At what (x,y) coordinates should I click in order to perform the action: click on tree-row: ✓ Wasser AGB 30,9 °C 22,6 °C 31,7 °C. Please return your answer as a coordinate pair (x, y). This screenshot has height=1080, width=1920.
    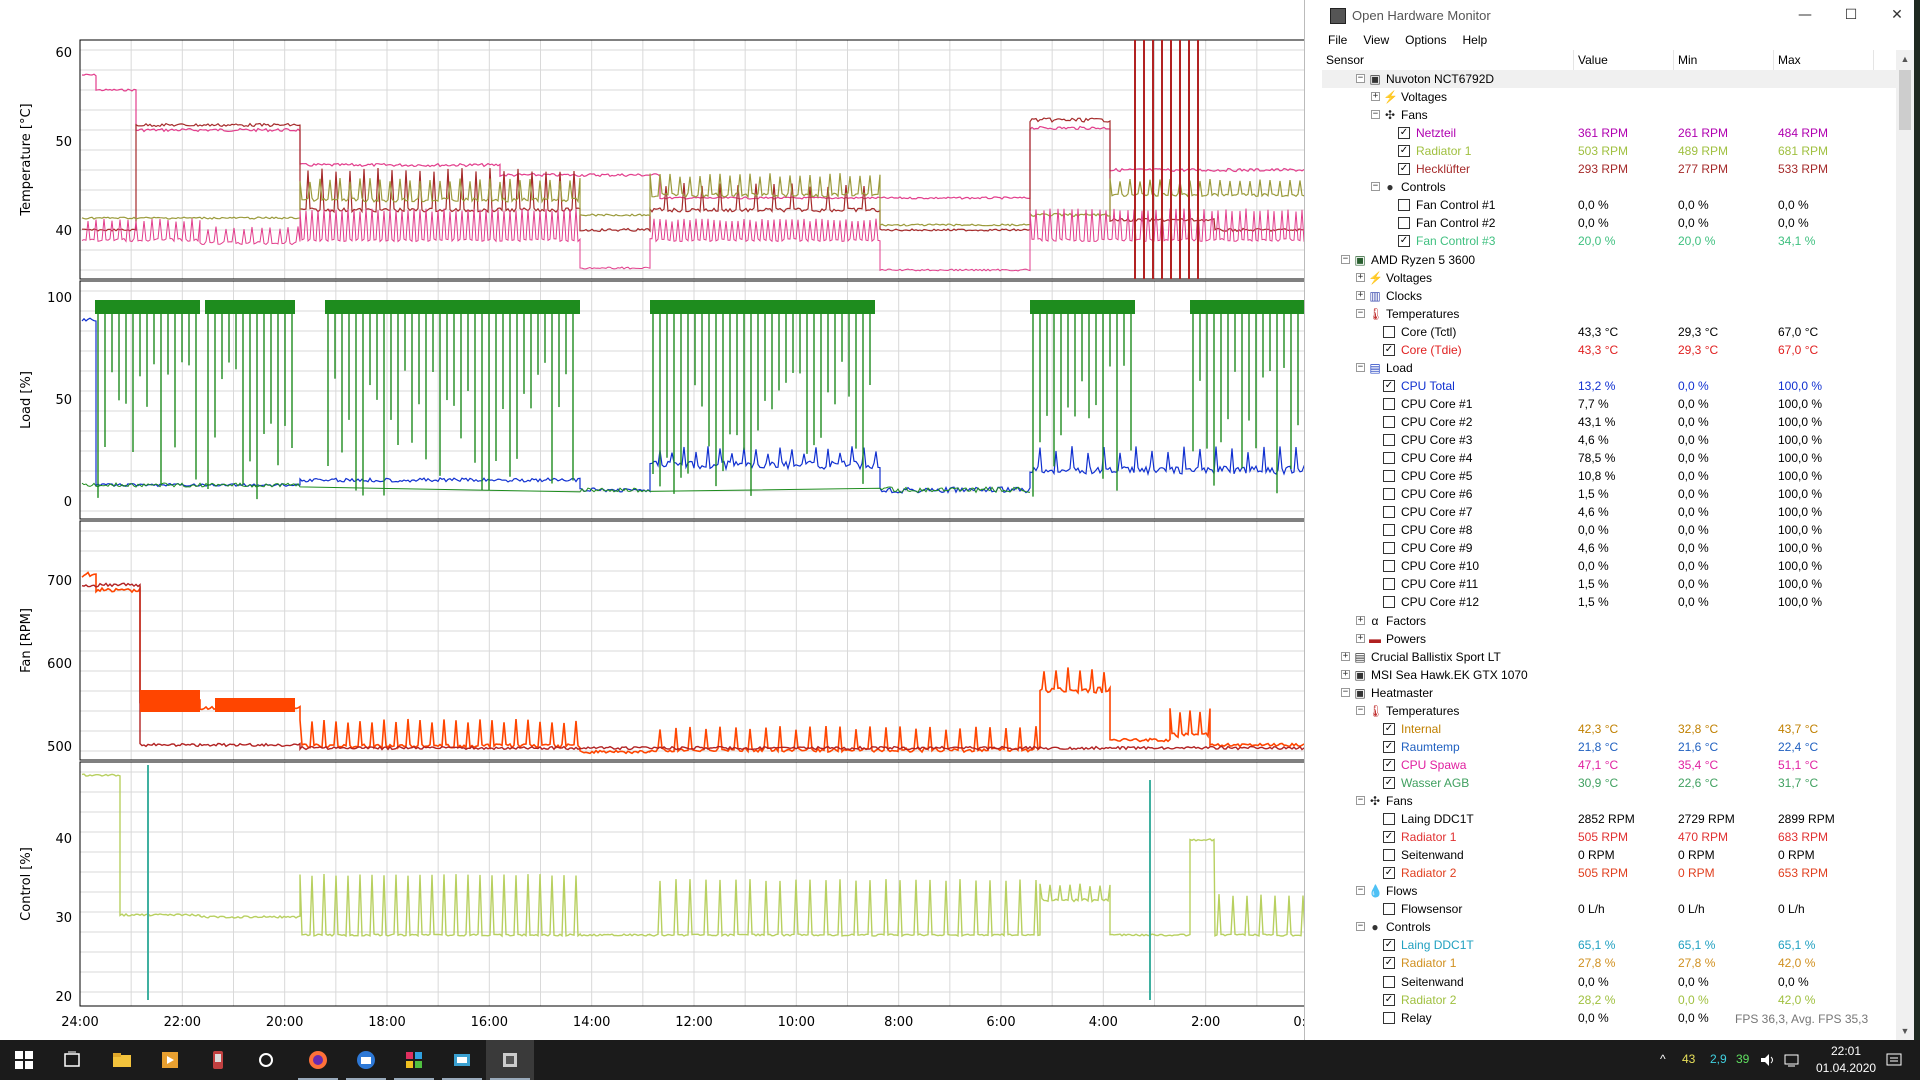
    Looking at the image, I should click on (1609, 783).